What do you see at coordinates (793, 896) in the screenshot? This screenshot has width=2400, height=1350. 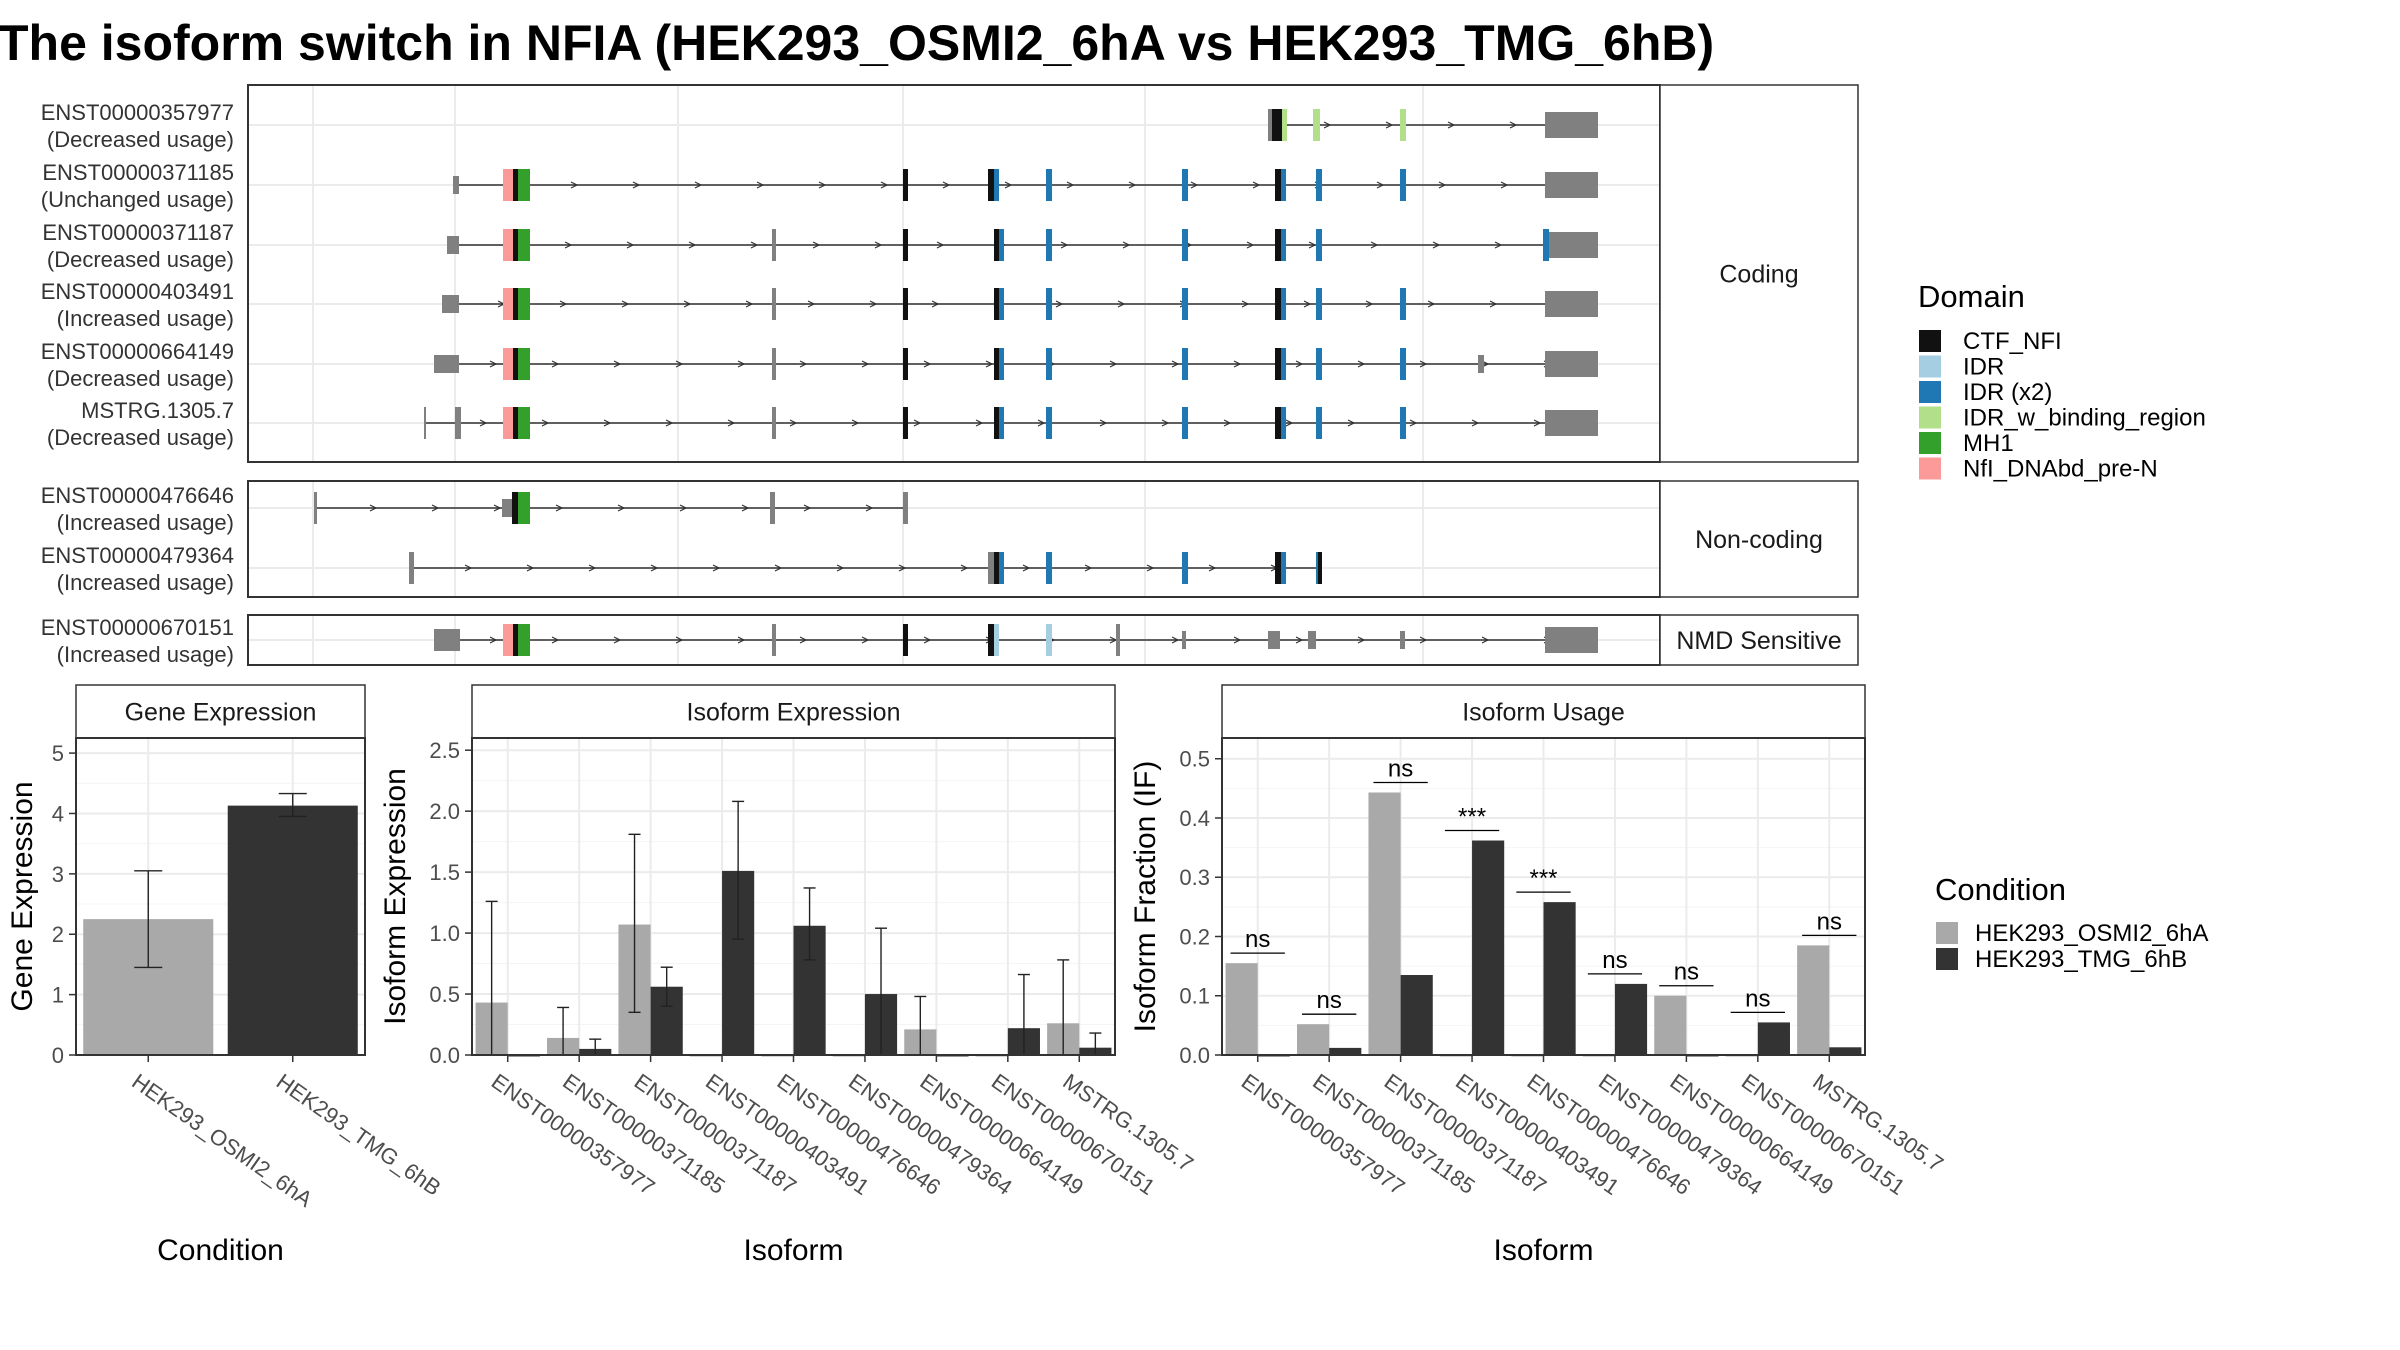 I see `panel-border` at bounding box center [793, 896].